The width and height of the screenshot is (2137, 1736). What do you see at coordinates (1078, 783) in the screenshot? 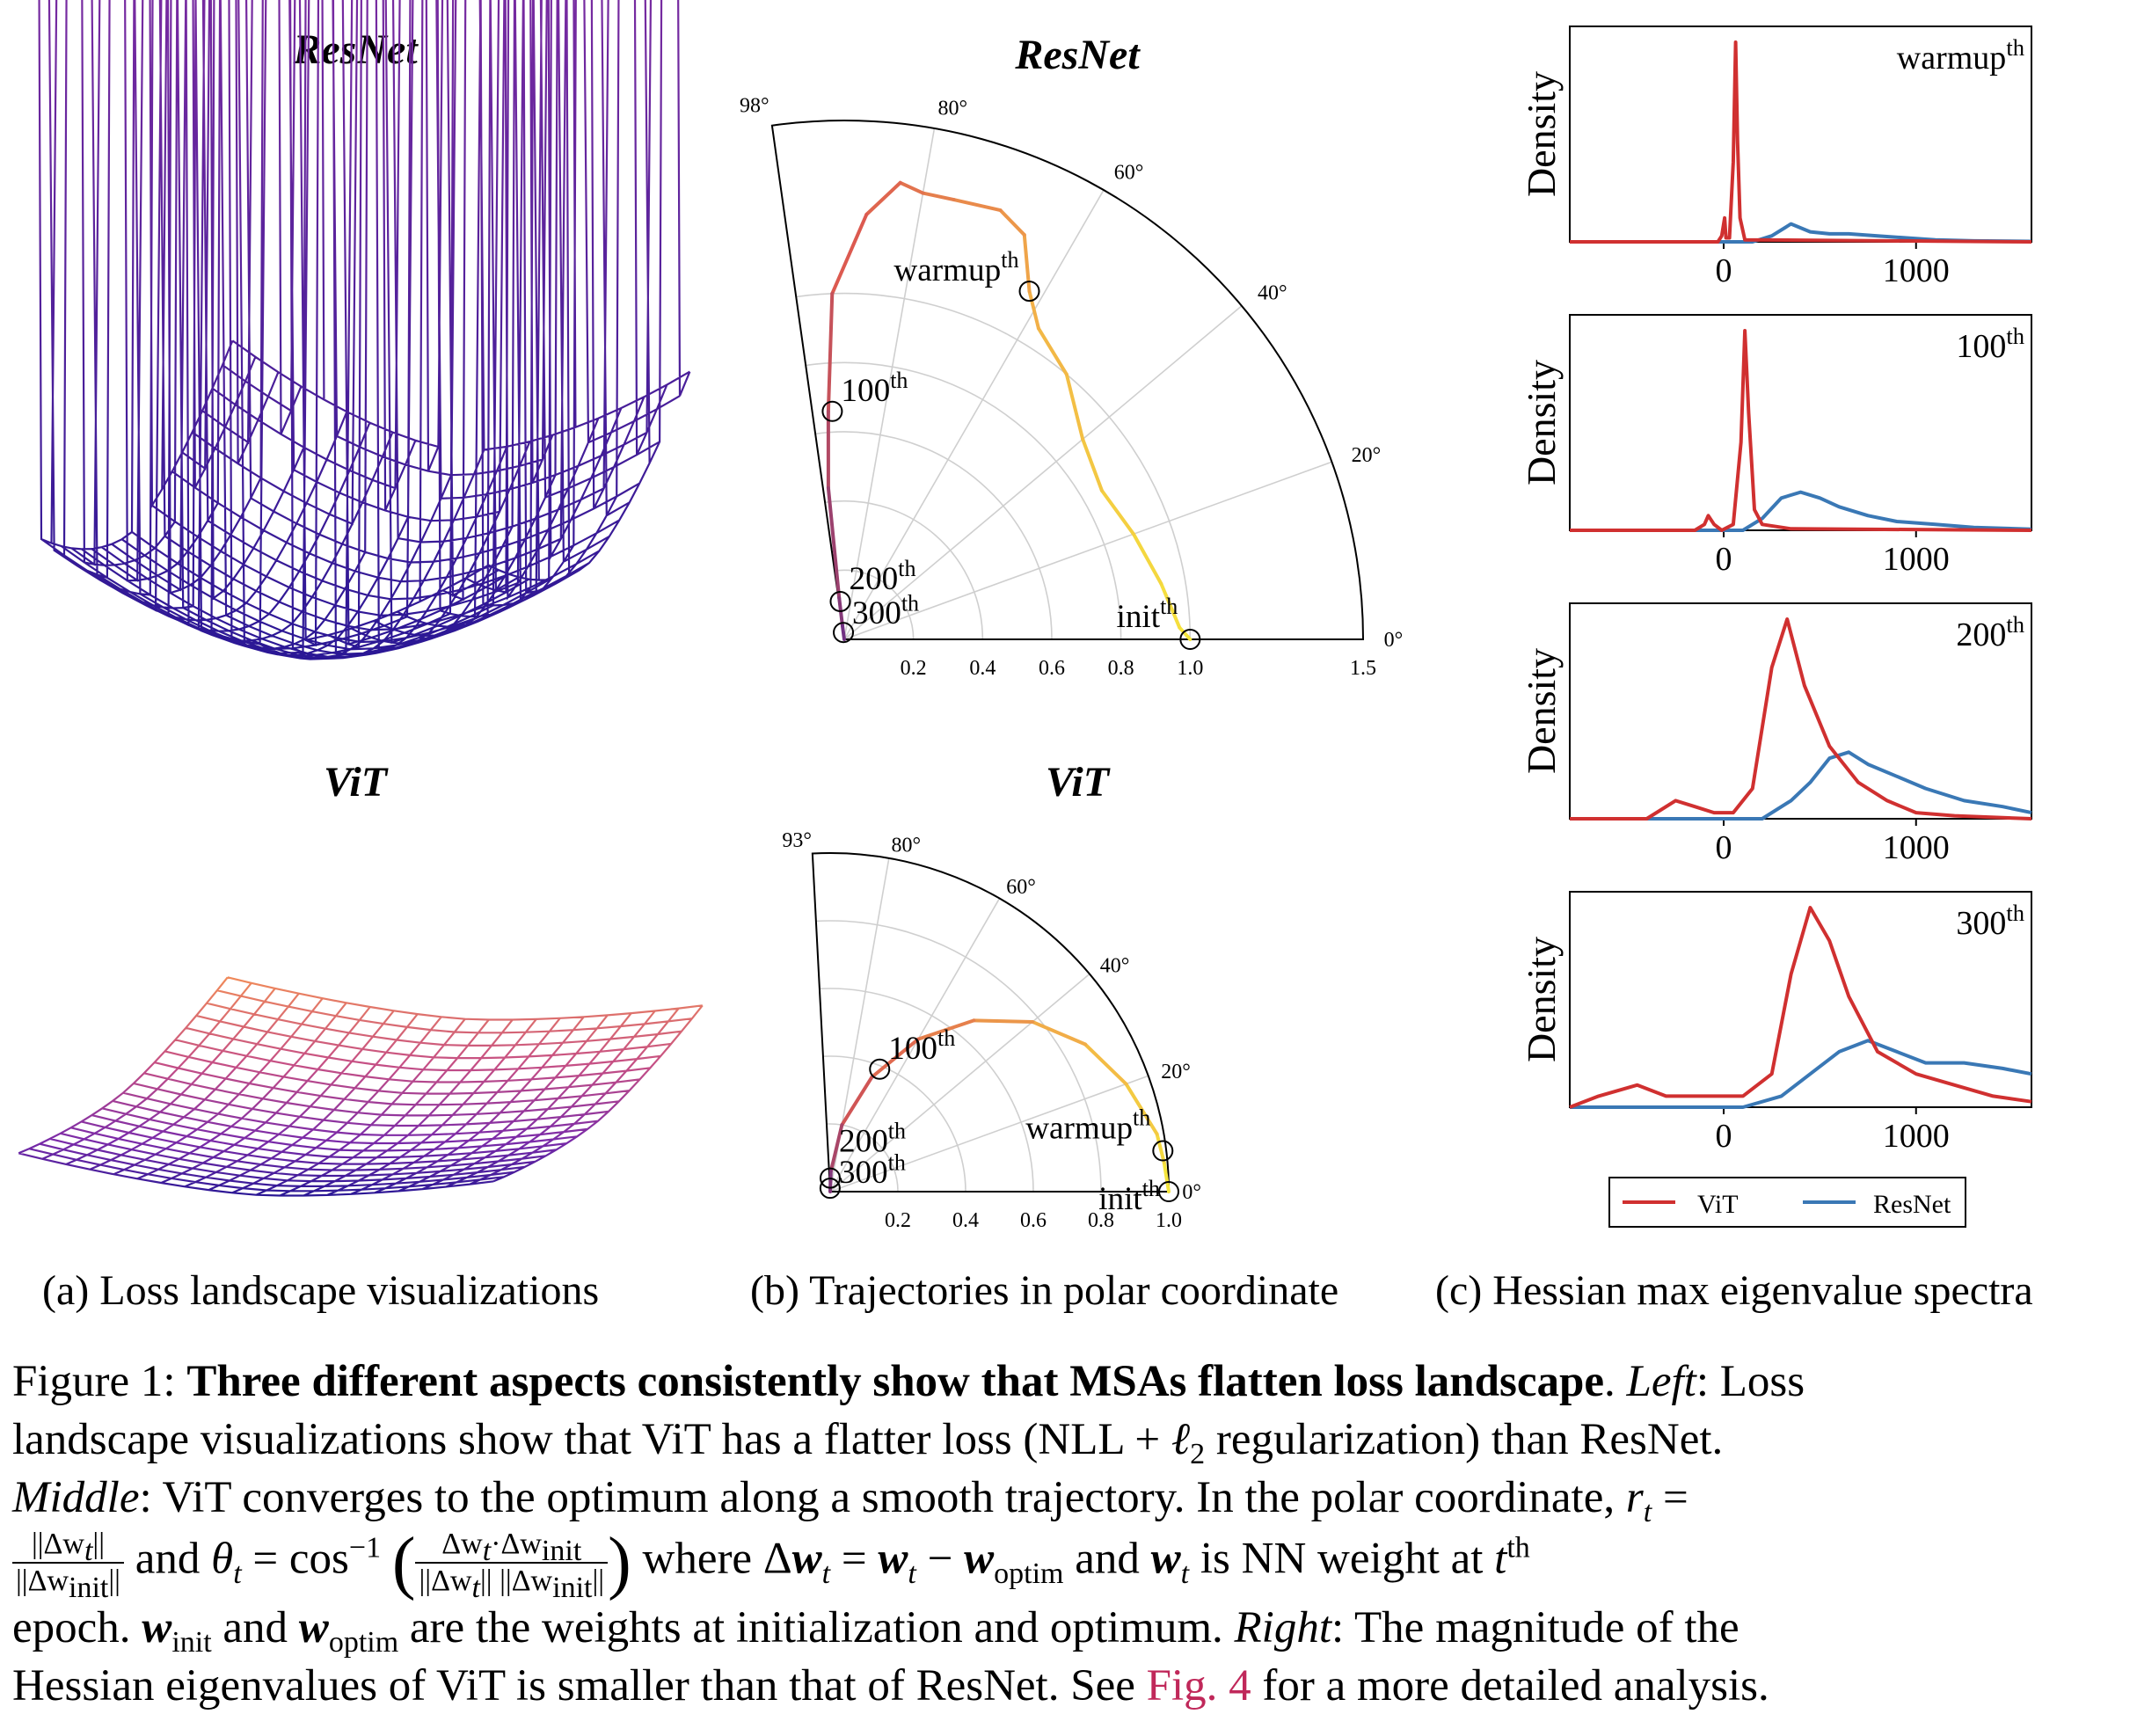
I see `trajectory-vit-title: ViT` at bounding box center [1078, 783].